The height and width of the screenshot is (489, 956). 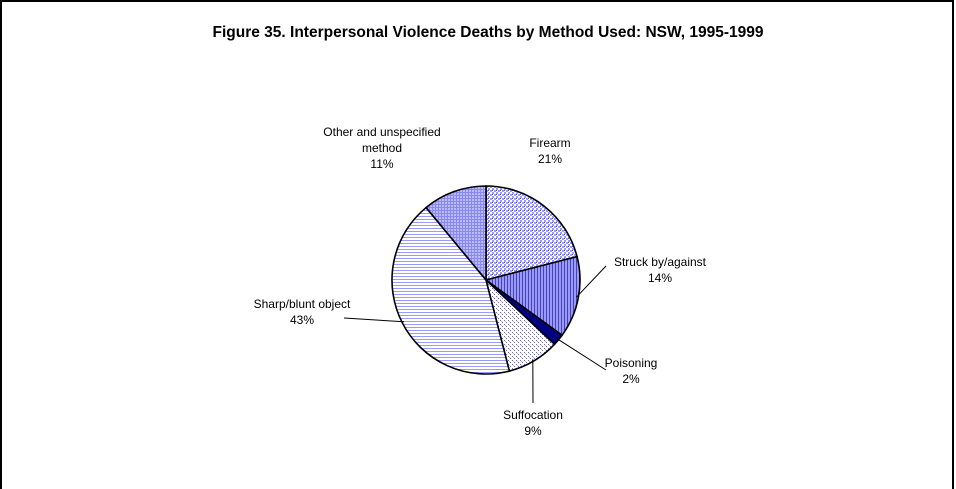 What do you see at coordinates (455, 234) in the screenshot?
I see `slice-other-and-unspecified-method` at bounding box center [455, 234].